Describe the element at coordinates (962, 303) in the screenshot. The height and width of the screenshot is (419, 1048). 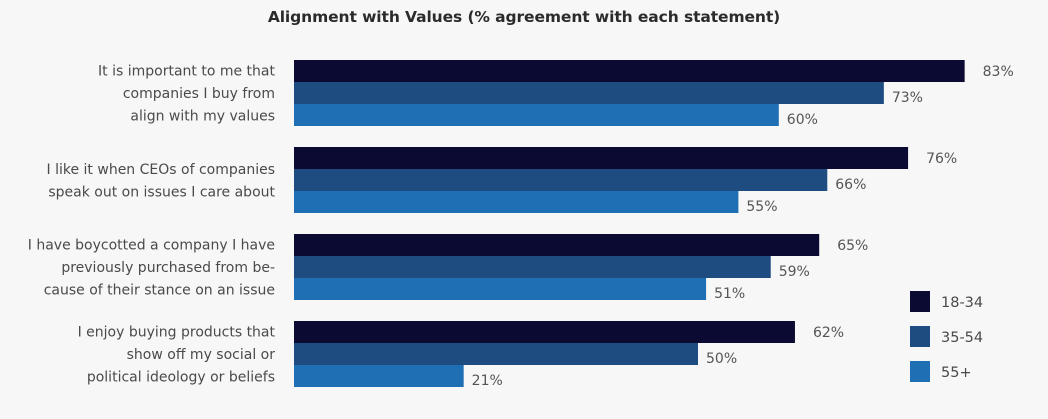
I see `legend-label: 18-34` at that location.